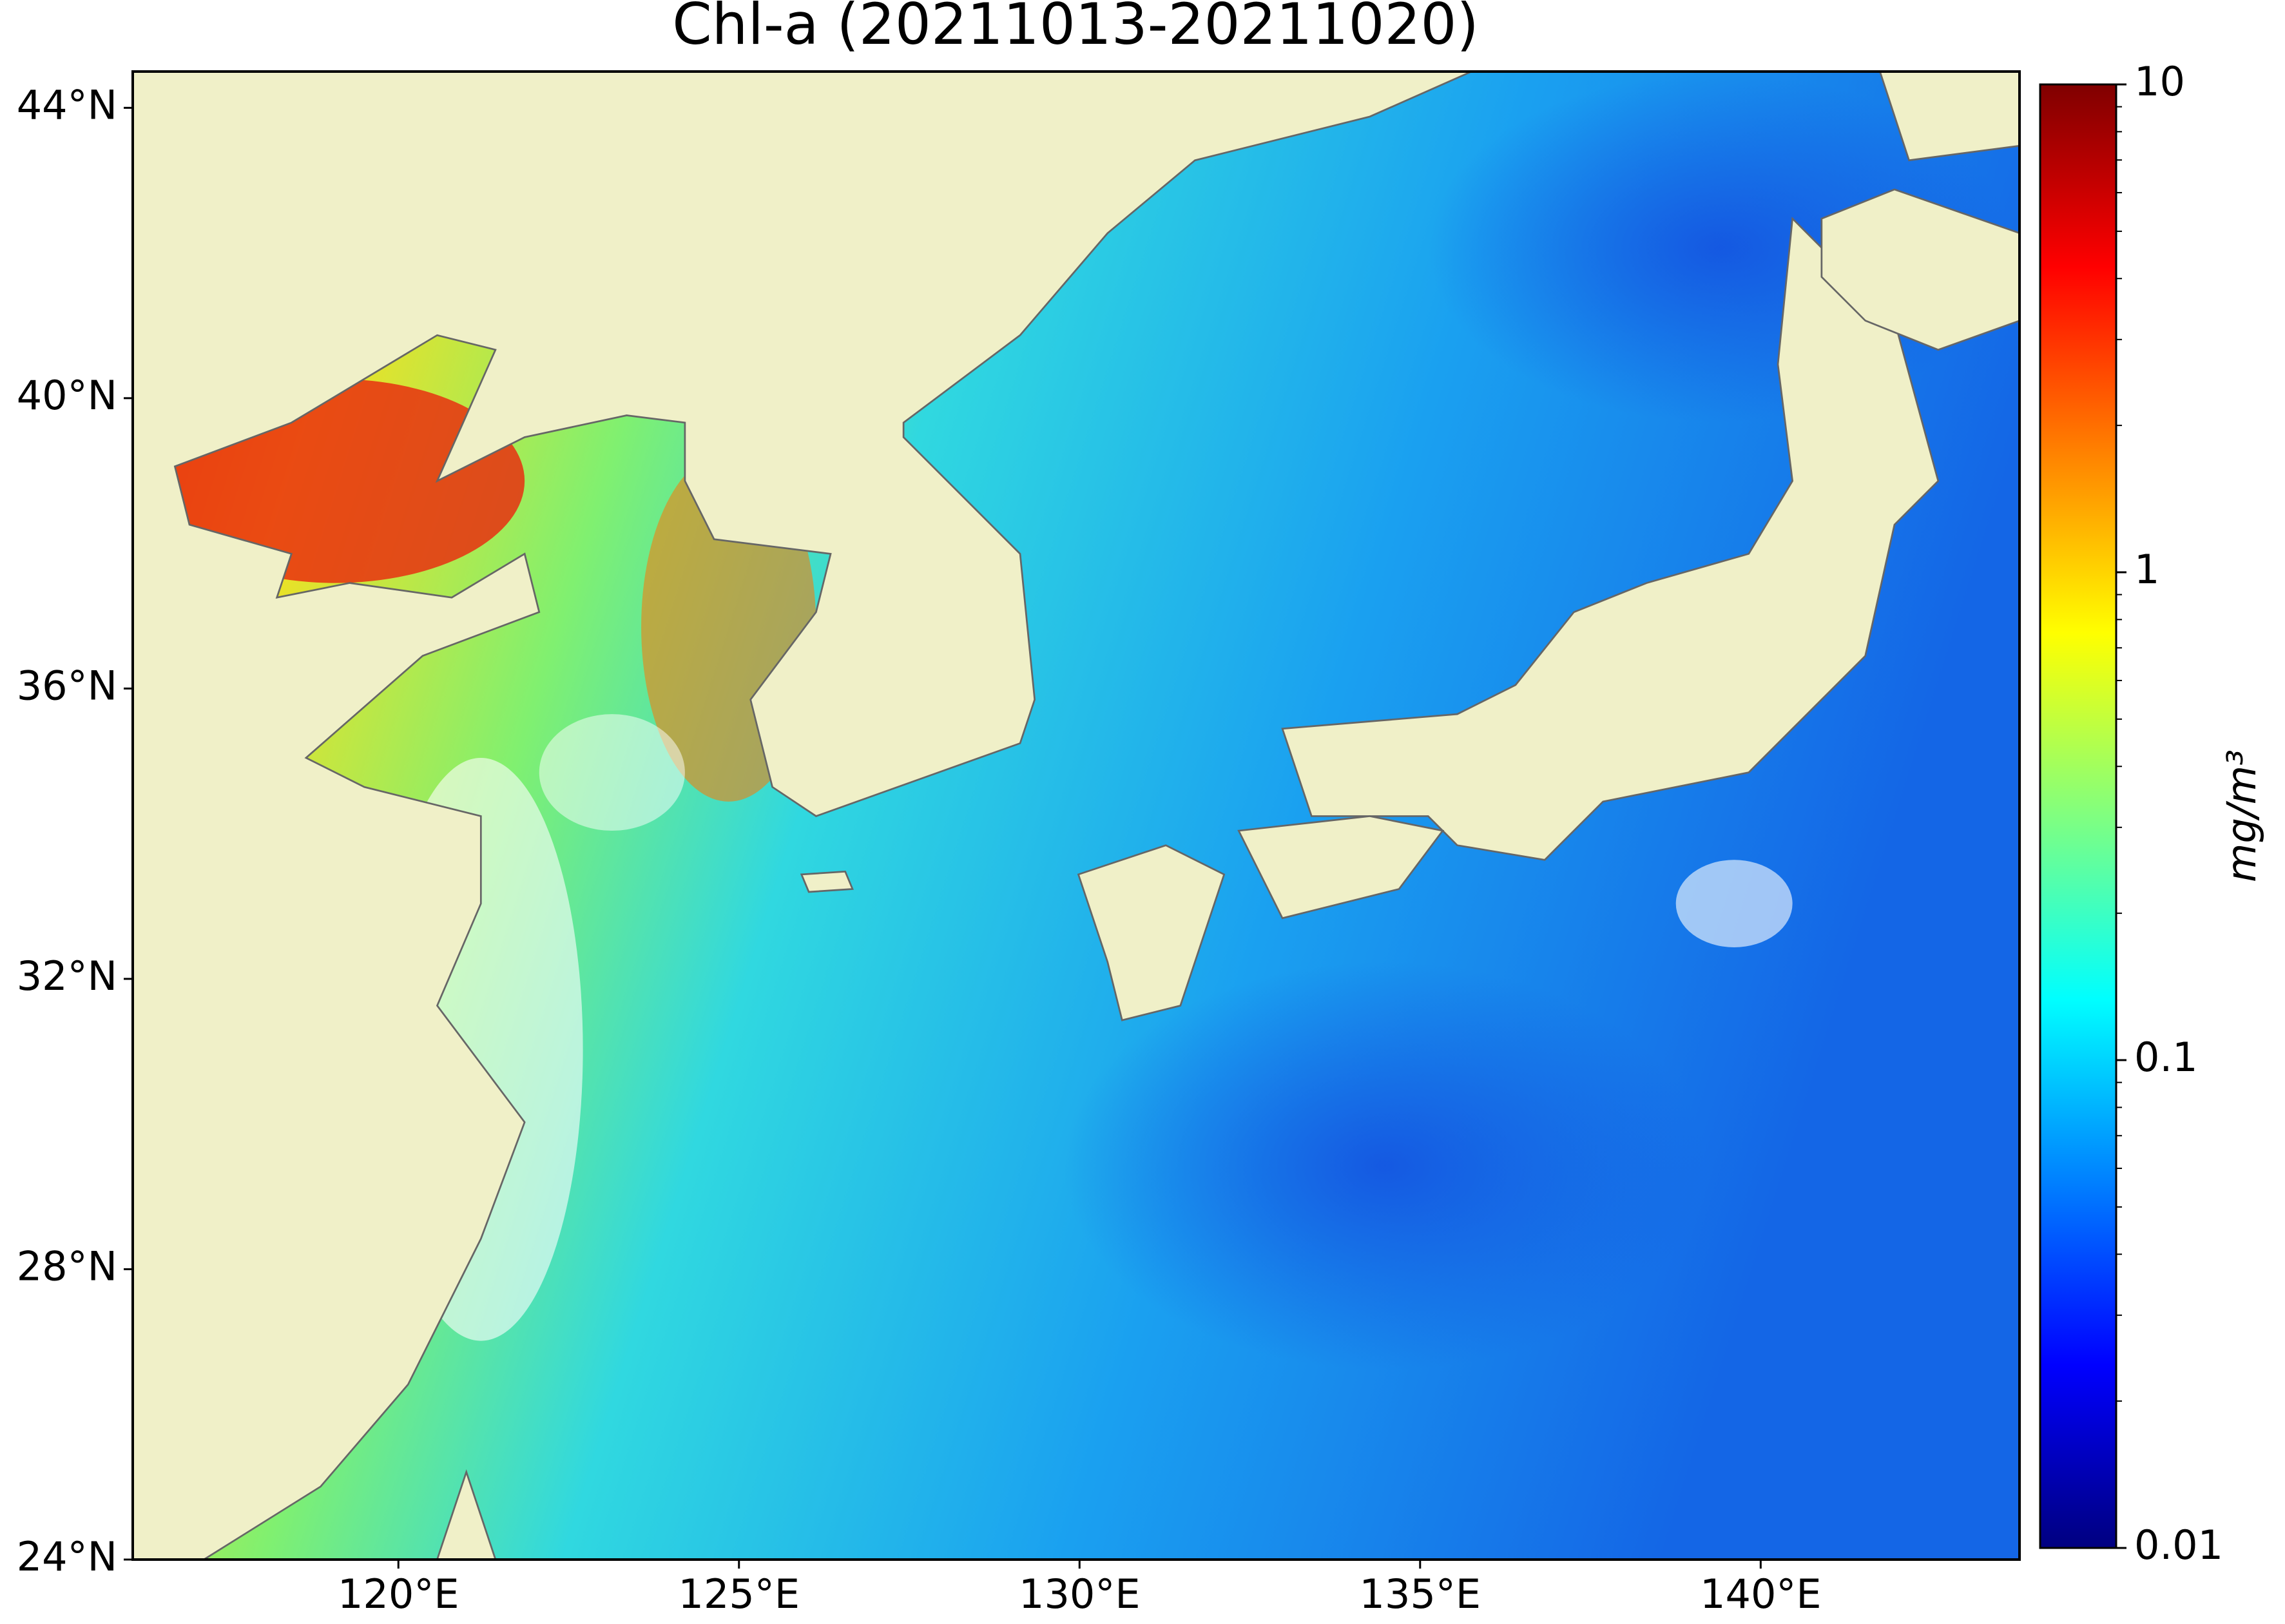 The height and width of the screenshot is (1624, 2285). Describe the element at coordinates (1420, 1594) in the screenshot. I see `x-tick-label: 135°E` at that location.